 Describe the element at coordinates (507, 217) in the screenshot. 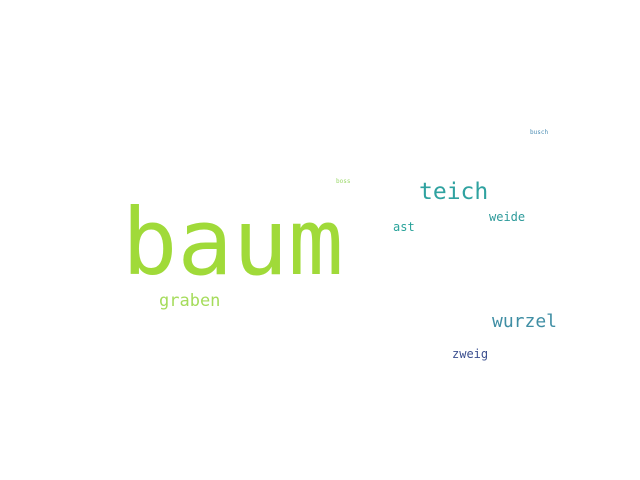

I see `word-weide: weide` at that location.